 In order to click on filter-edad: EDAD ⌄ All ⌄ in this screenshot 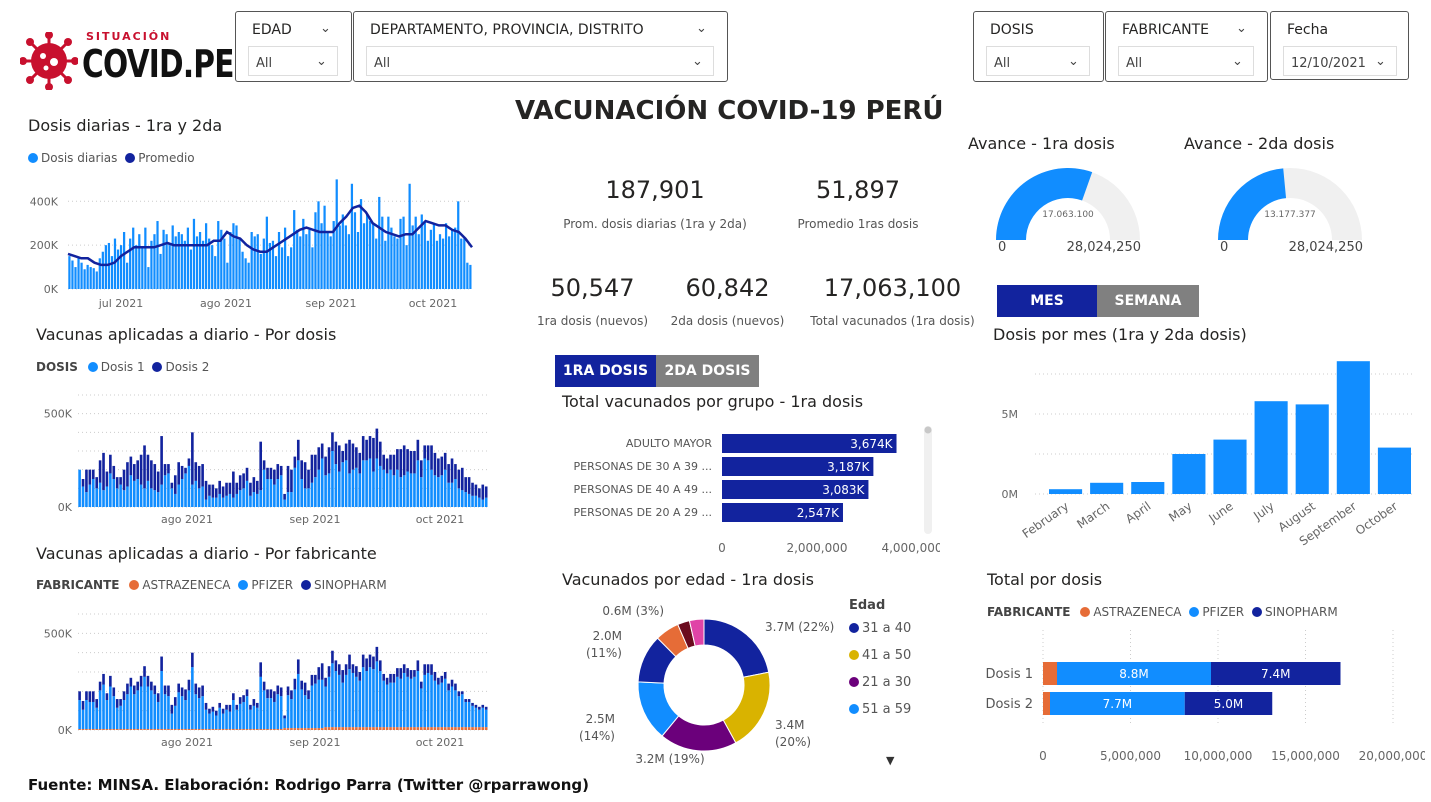, I will do `click(293, 46)`.